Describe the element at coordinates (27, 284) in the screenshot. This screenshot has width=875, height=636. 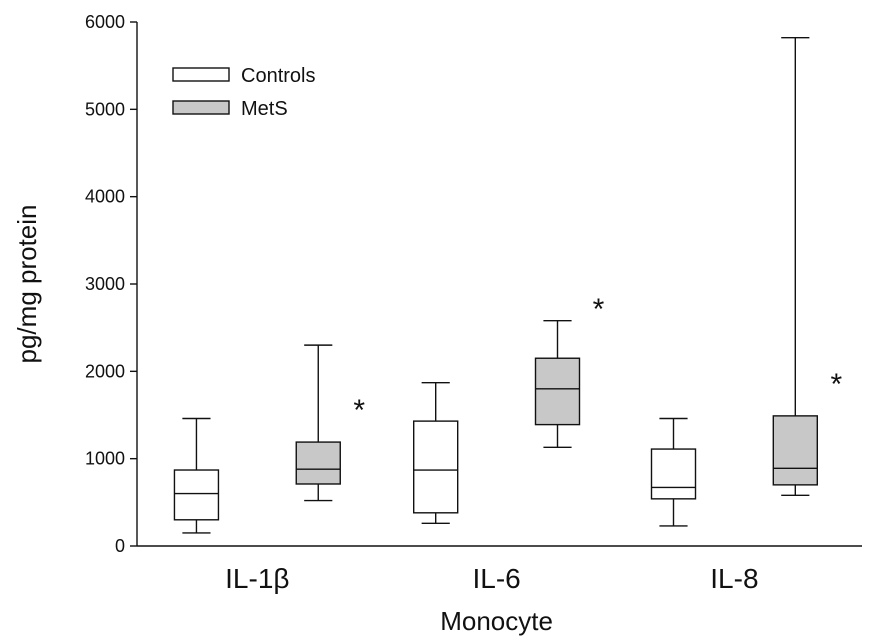
I see `y-axis-title: pg/mg protein` at that location.